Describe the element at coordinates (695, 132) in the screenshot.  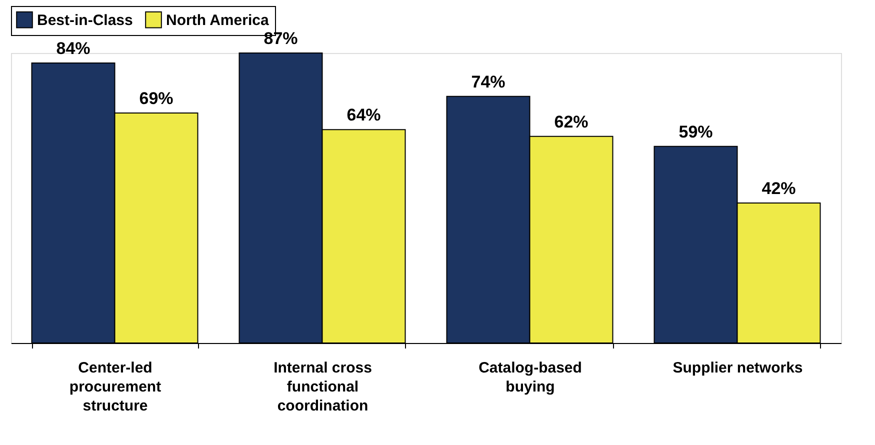
I see `data-label: 59%` at that location.